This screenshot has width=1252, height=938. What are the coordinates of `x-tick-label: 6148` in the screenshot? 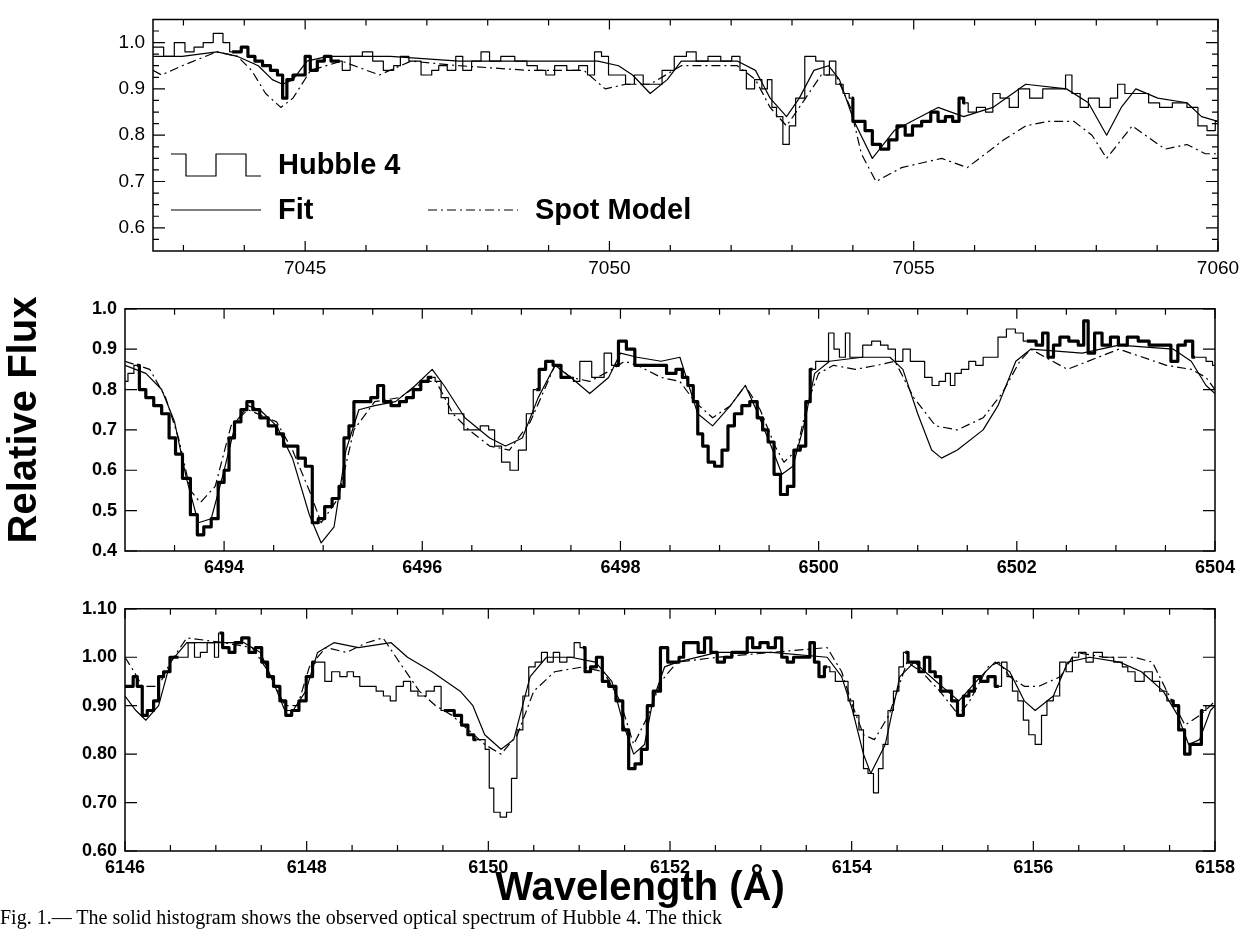 It's located at (306, 866).